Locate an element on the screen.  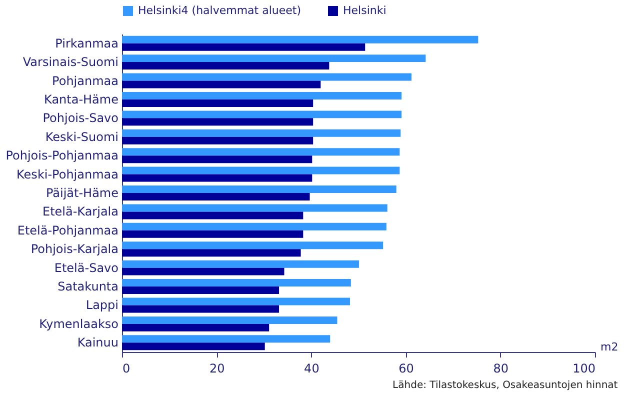
x-axis-title: m2 is located at coordinates (609, 347).